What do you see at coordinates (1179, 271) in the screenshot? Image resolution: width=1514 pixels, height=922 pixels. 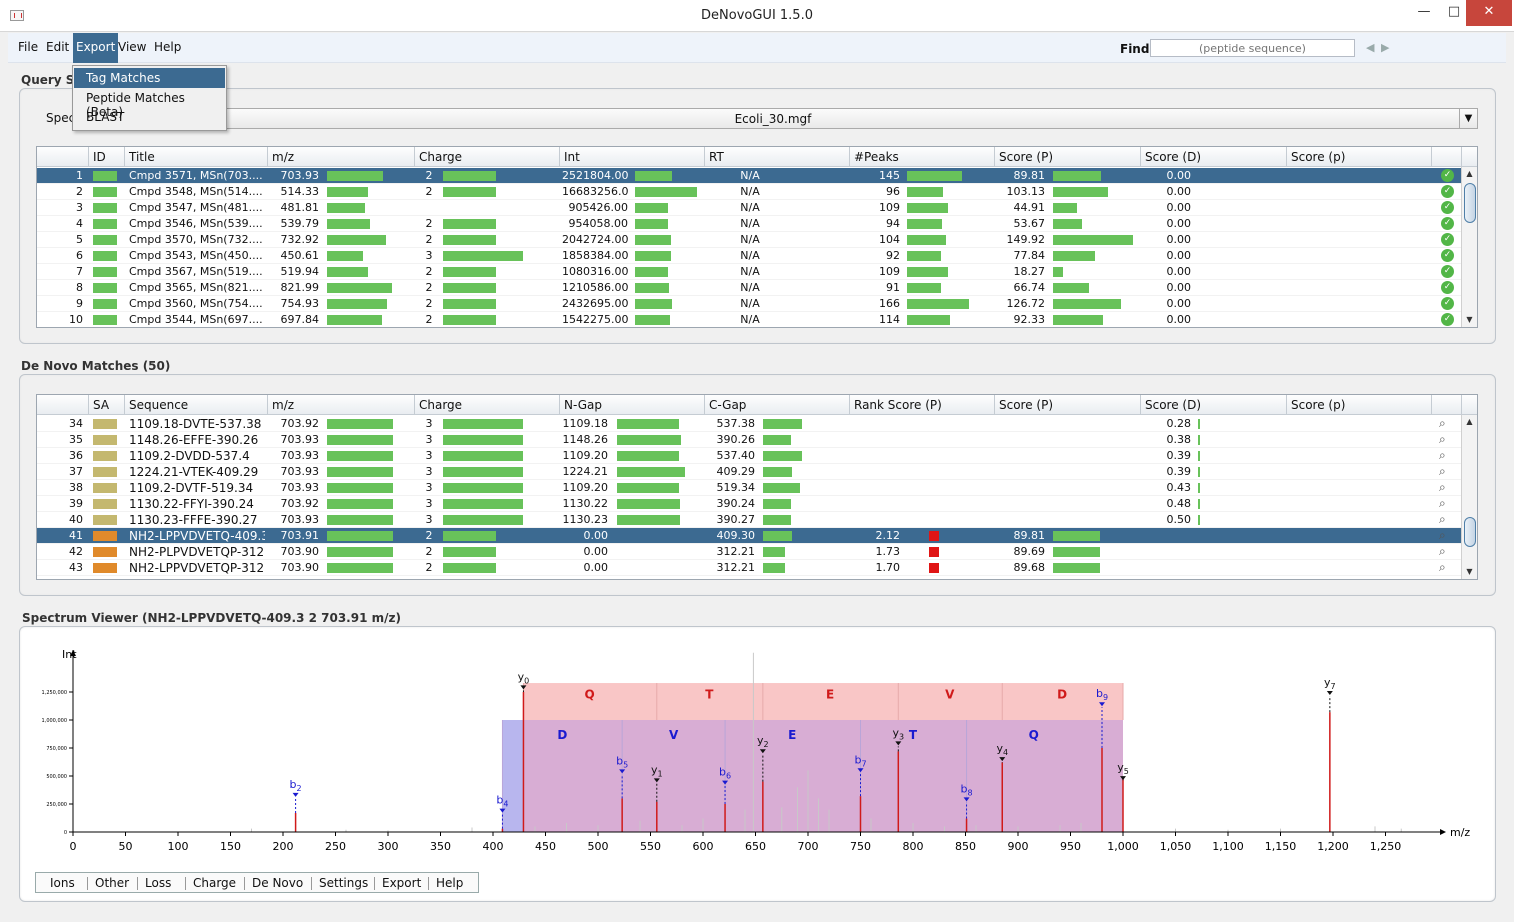 I see `row-score-d: 0.00` at bounding box center [1179, 271].